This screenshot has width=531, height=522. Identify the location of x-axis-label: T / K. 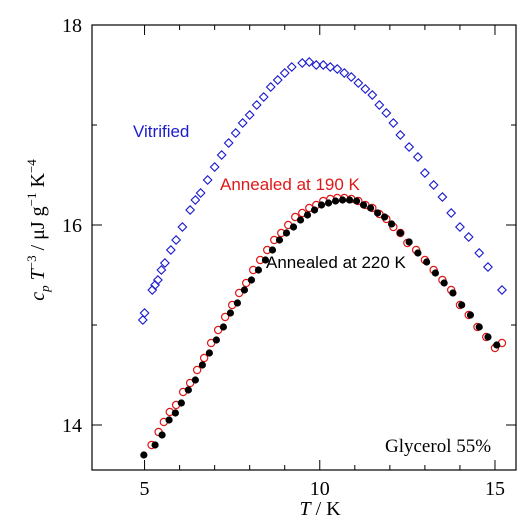
(320, 509).